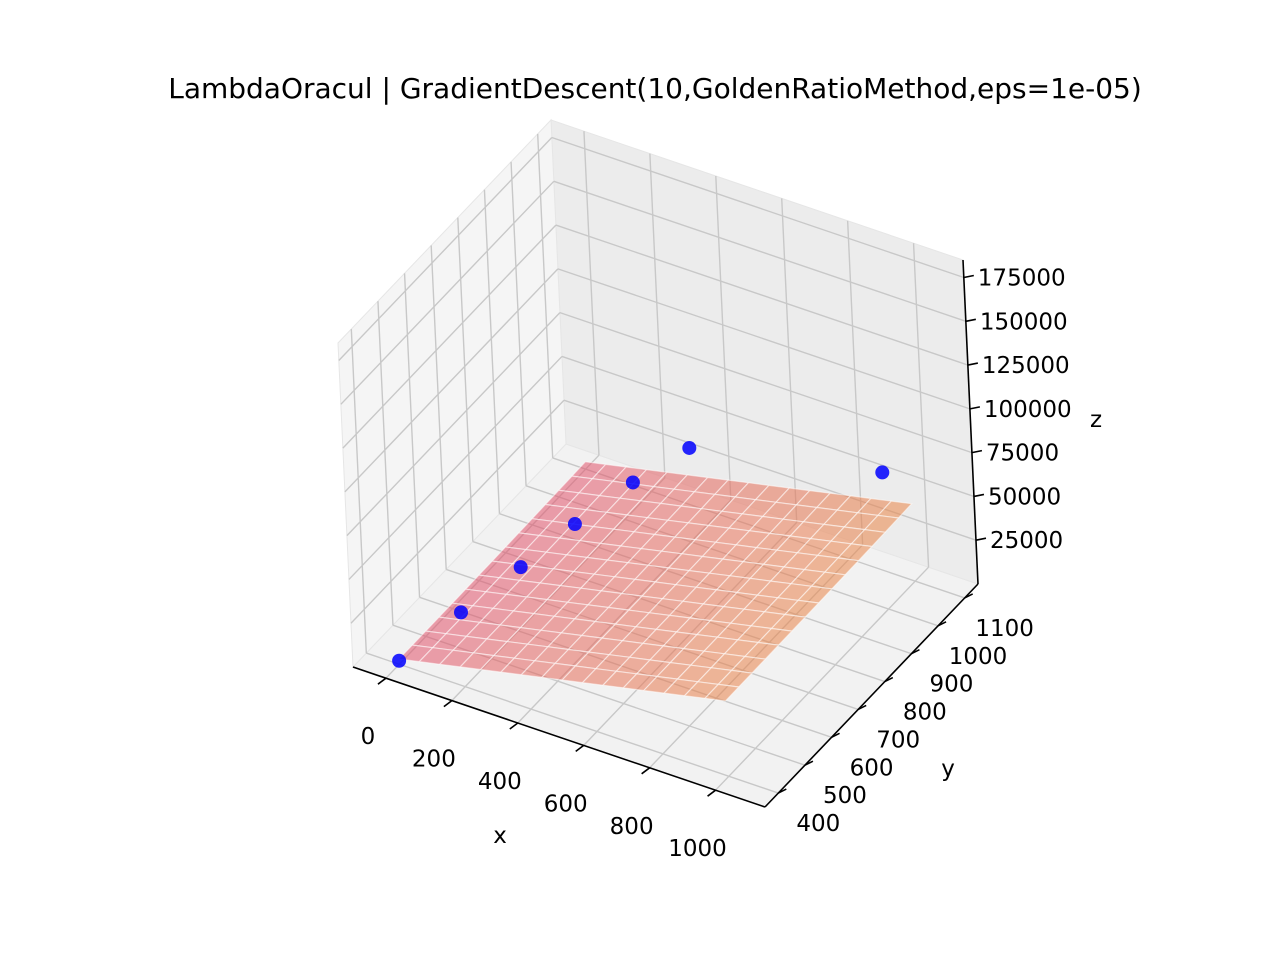 This screenshot has width=1280, height=960. What do you see at coordinates (948, 769) in the screenshot?
I see `y-axis-label: y` at bounding box center [948, 769].